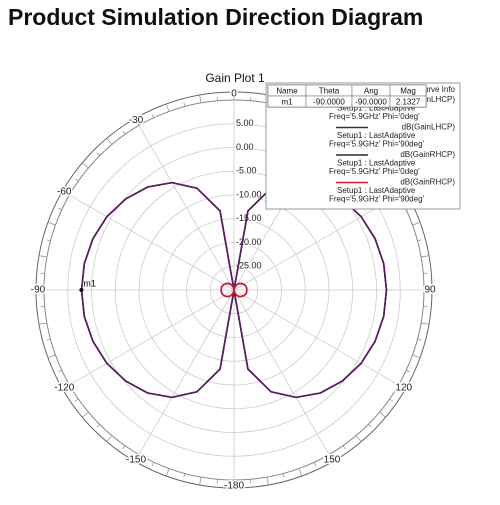  I want to click on r-tick-label: 0.00, so click(245, 147).